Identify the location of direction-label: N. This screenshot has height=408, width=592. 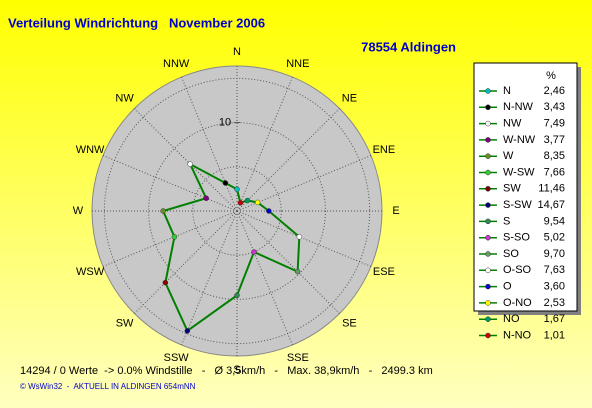
(237, 52).